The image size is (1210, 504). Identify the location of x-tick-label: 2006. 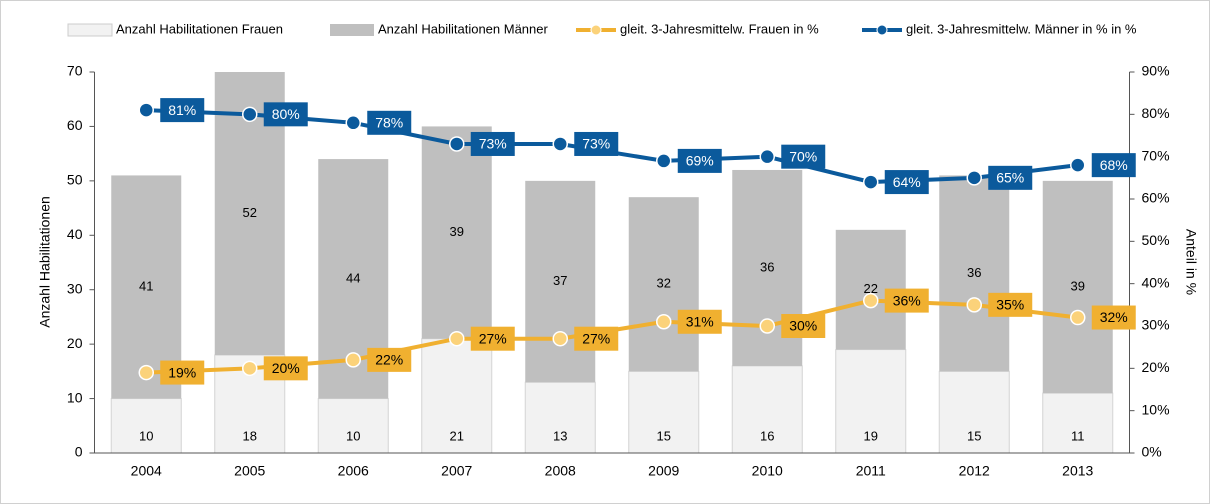
(353, 471).